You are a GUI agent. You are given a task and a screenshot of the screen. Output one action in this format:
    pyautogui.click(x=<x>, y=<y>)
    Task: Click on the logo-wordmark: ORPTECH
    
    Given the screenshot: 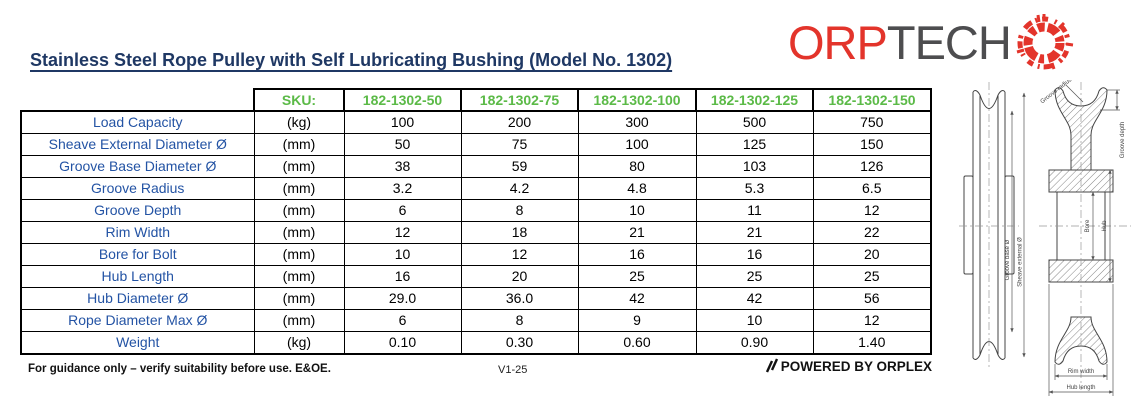 What is the action you would take?
    pyautogui.click(x=900, y=42)
    